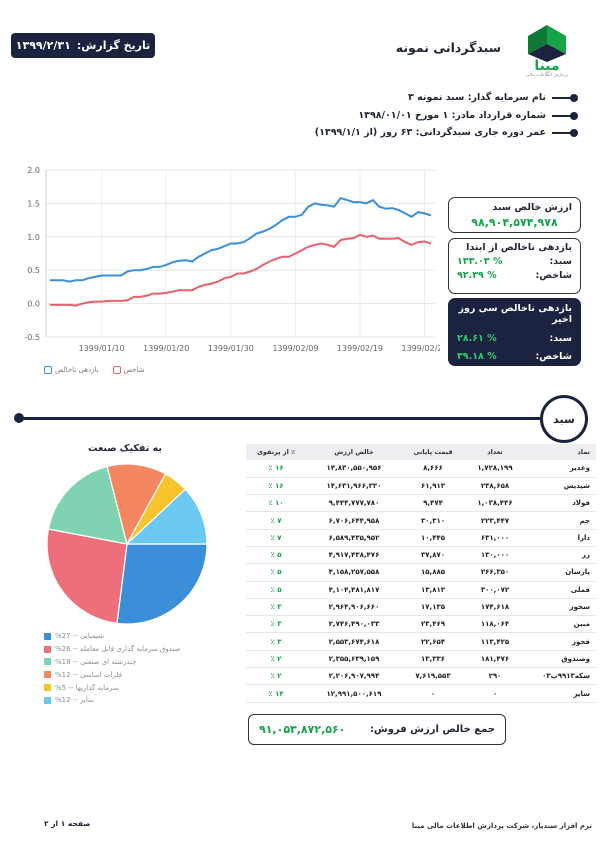 The height and width of the screenshot is (860, 606). Describe the element at coordinates (421, 520) in the screenshot. I see `table-row: جم ۲۲۳,۴۴۷ ۳۰,۳۱۰ ۶,۷۰۶,۶۴۴,۹۵۸ ۷ ٪` at that location.